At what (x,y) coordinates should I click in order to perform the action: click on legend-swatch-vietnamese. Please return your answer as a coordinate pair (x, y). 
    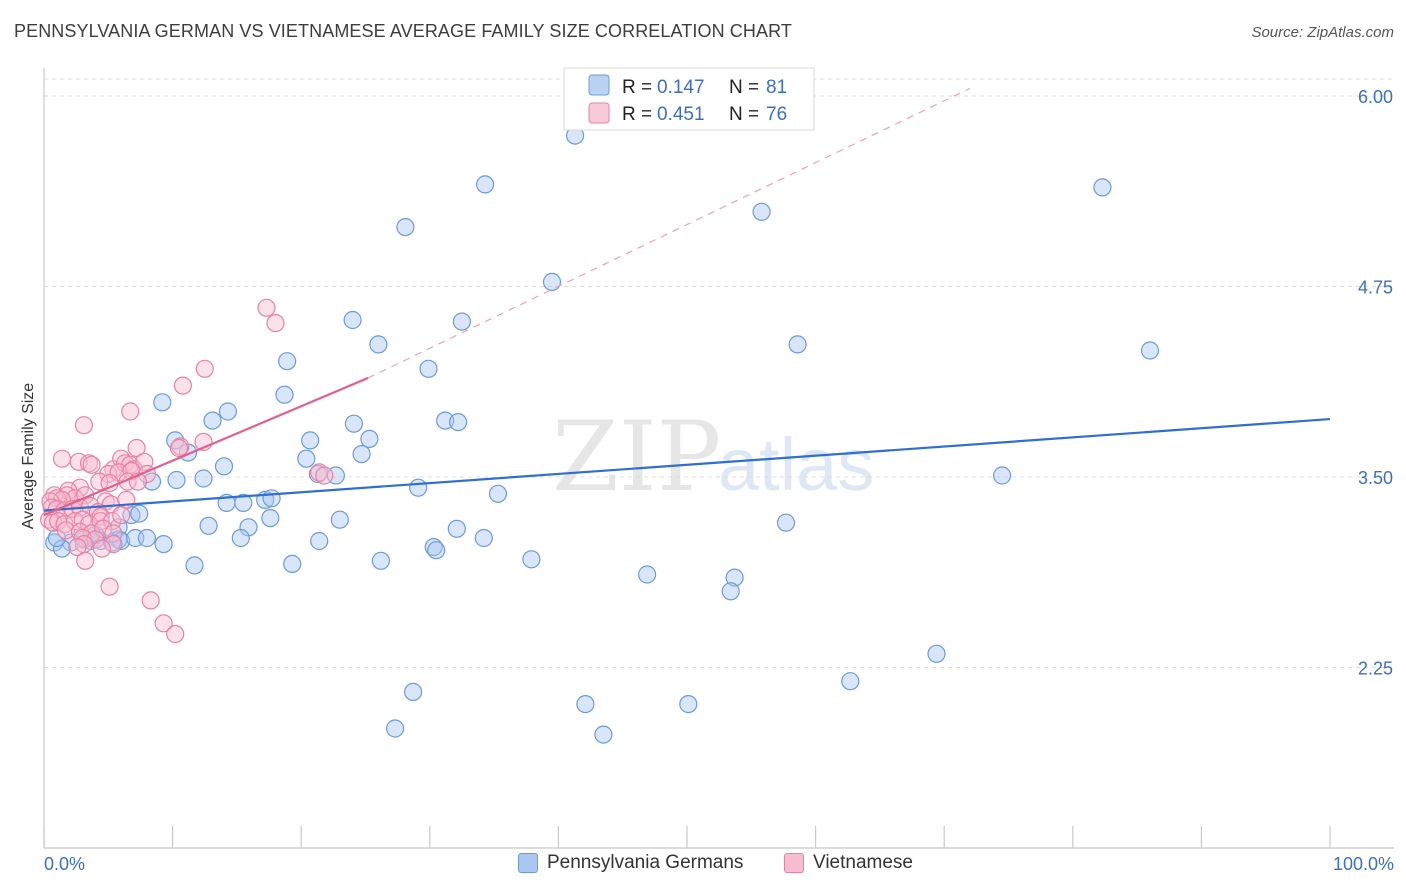
    Looking at the image, I should click on (599, 113).